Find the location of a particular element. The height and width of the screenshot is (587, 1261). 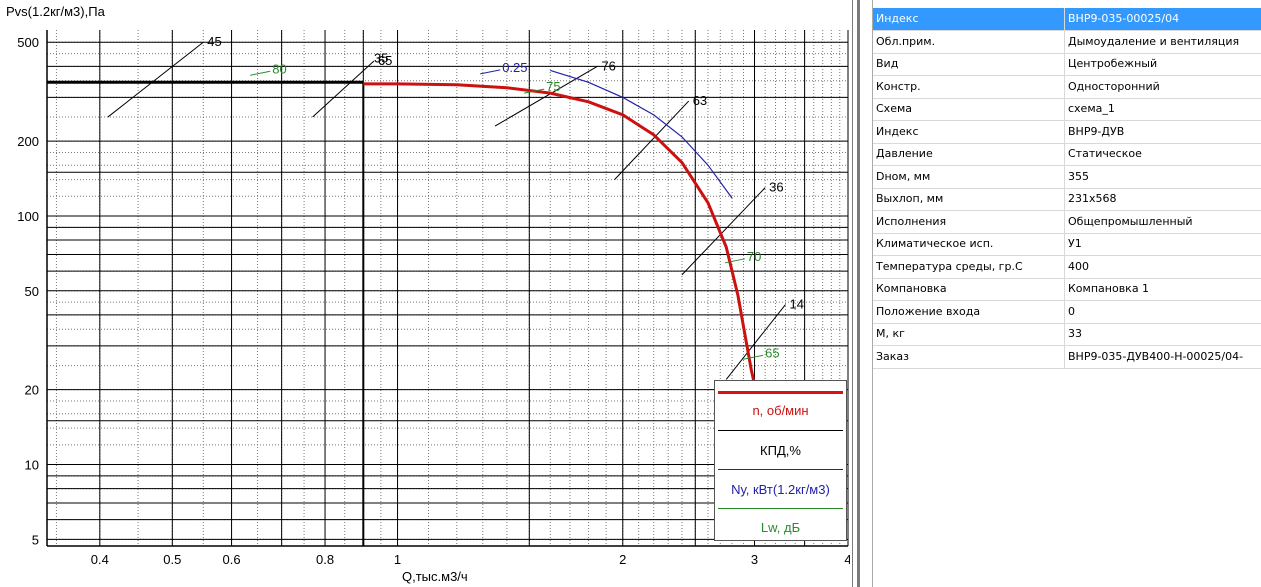

property-row: Положение входа 0 is located at coordinates (1067, 312).